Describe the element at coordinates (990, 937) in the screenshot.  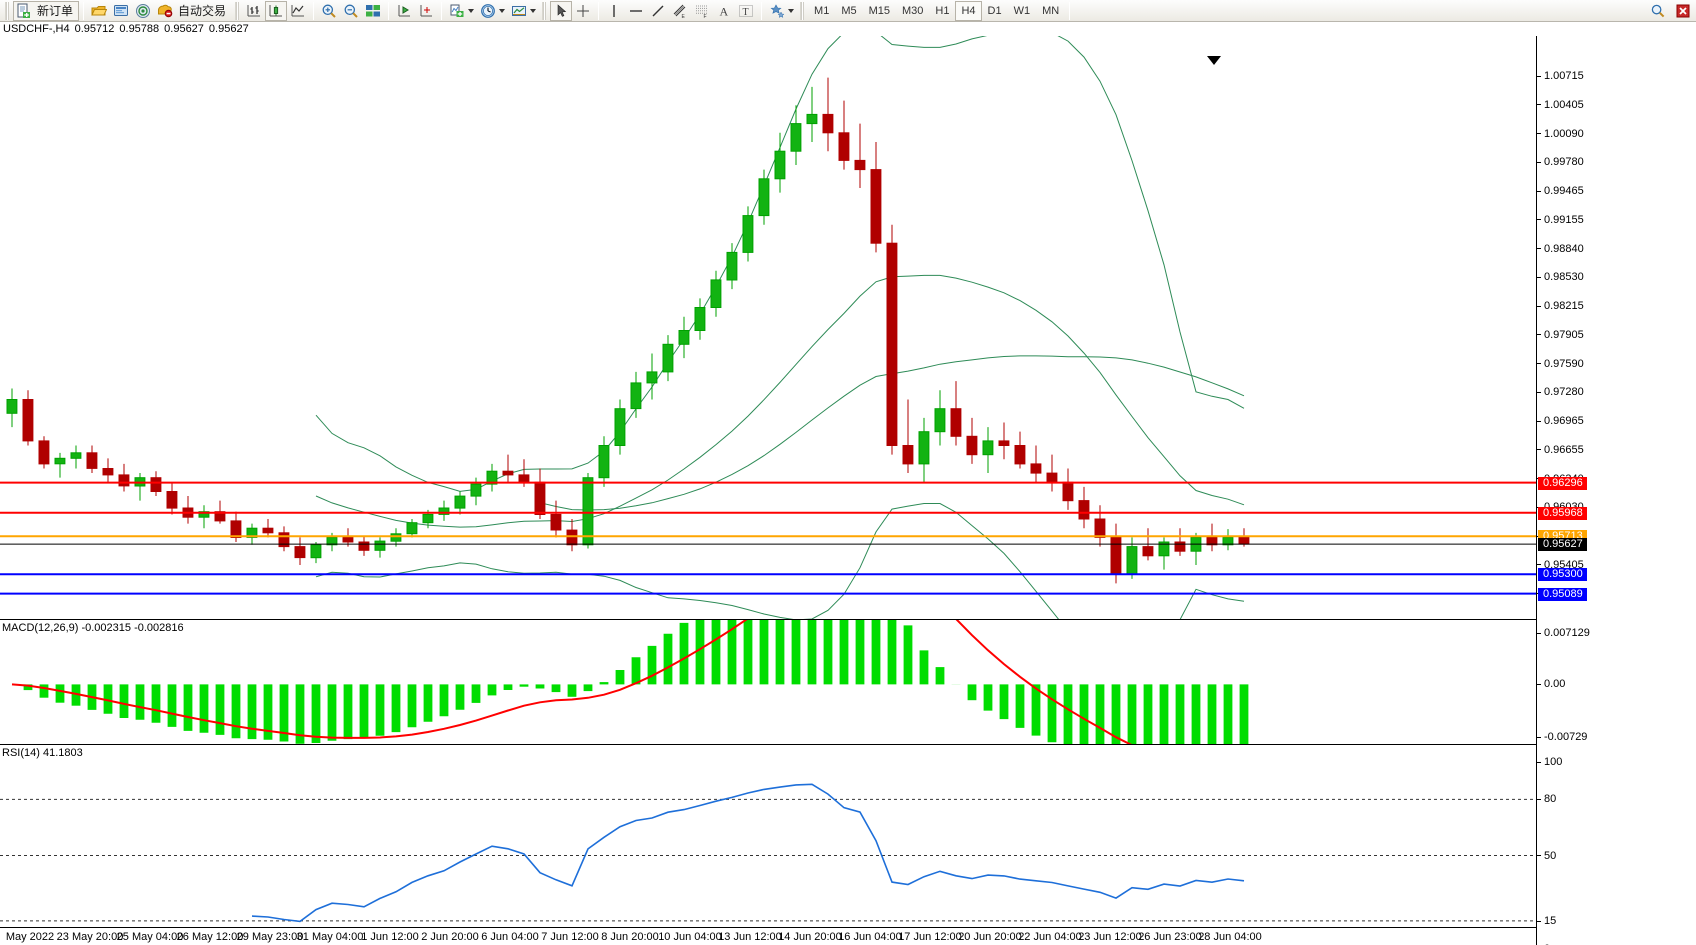
I see `time-axis-label: 20 Jun 20:00` at that location.